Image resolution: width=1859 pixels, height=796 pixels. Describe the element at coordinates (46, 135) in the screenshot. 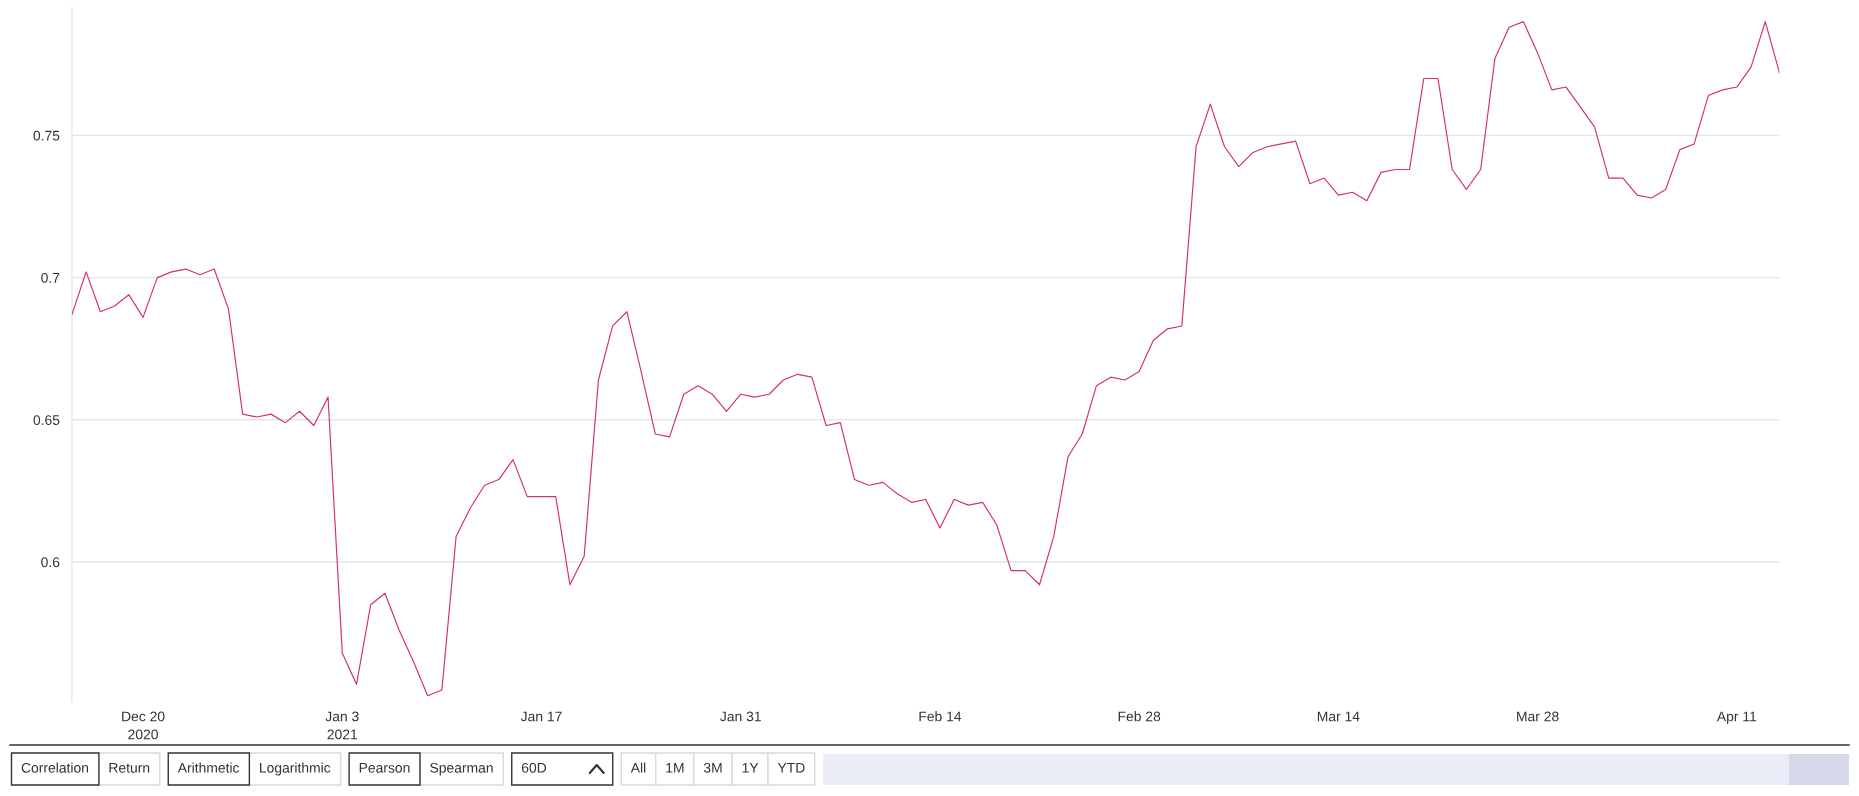

I see `y-tick-label: 0.75` at that location.